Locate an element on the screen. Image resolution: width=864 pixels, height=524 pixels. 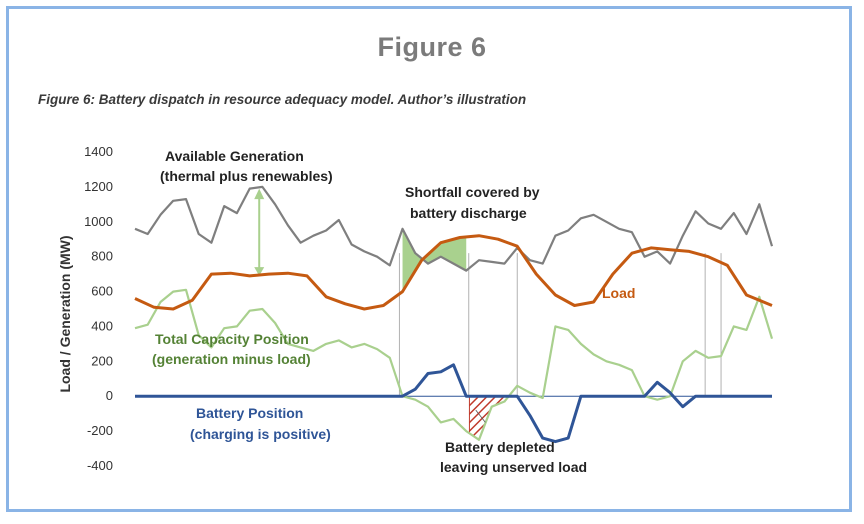
capacity-gap-arrow-down is located at coordinates (259, 271).